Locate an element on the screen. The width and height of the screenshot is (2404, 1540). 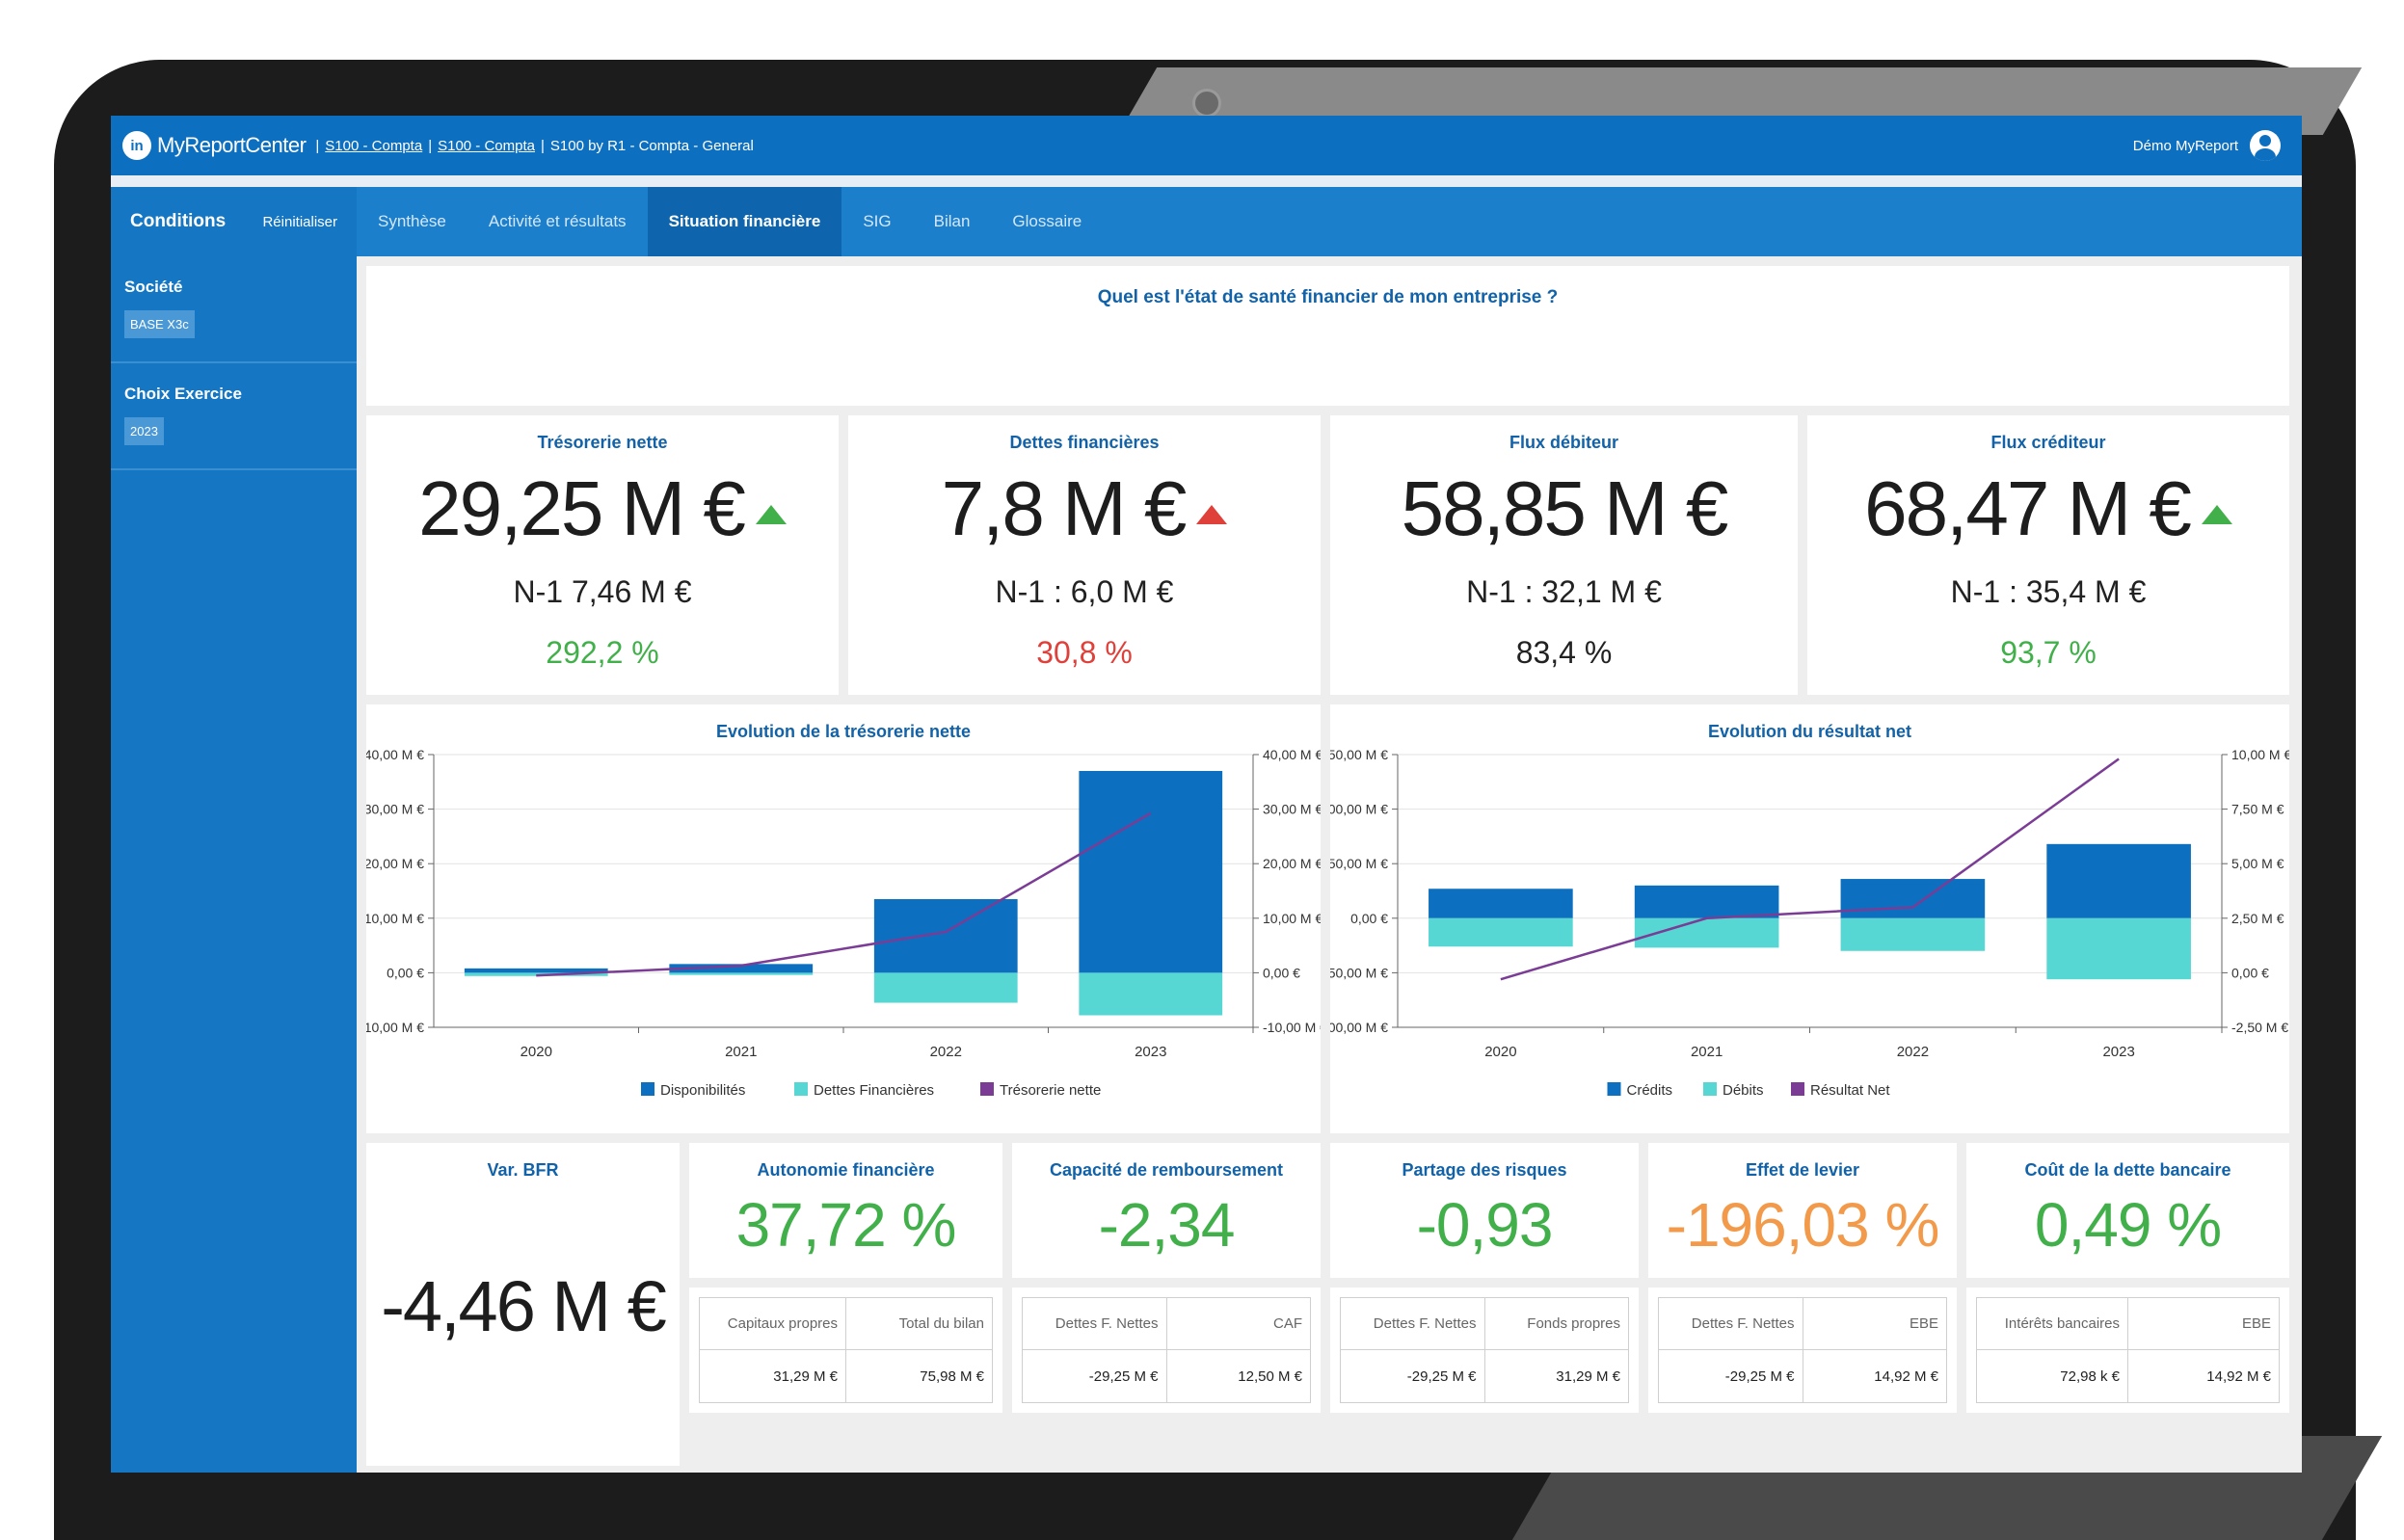
legend-label: Dettes Financières is located at coordinates (874, 1090).